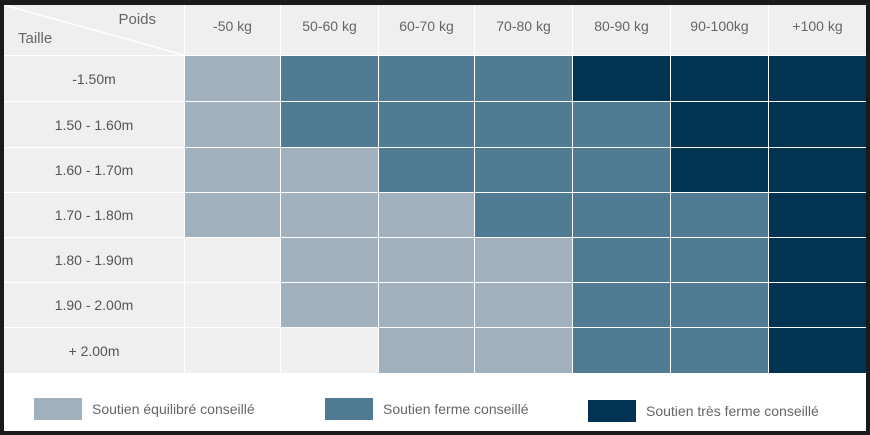  What do you see at coordinates (621, 350) in the screenshot?
I see `cell-r6-c4` at bounding box center [621, 350].